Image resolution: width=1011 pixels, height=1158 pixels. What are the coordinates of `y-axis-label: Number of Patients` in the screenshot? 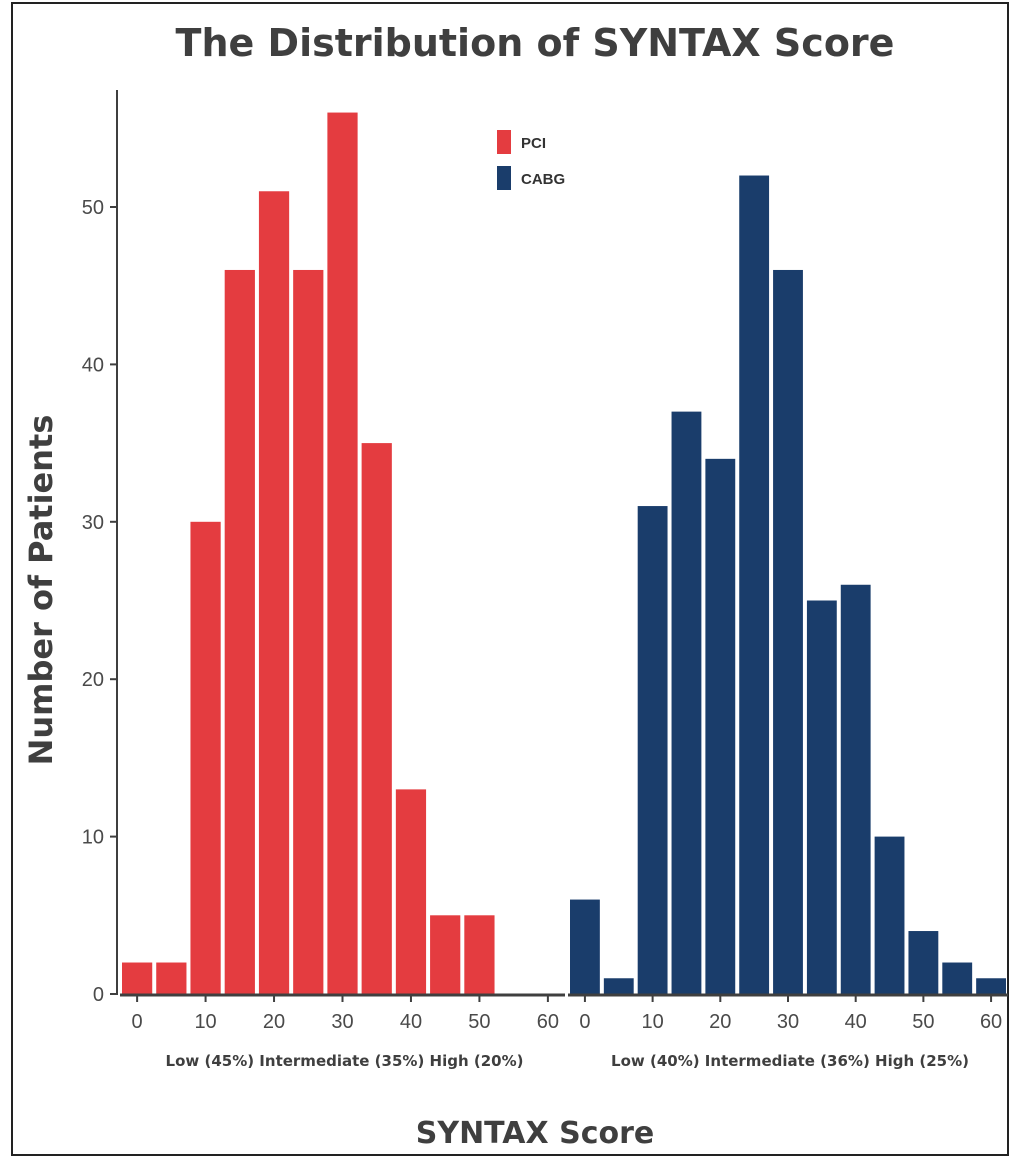 It's located at (41, 590).